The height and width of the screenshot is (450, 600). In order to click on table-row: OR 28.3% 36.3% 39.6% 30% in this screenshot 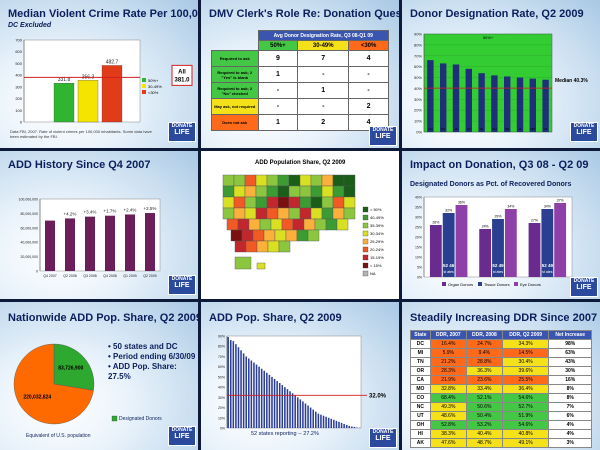, I will do `click(501, 371)`.